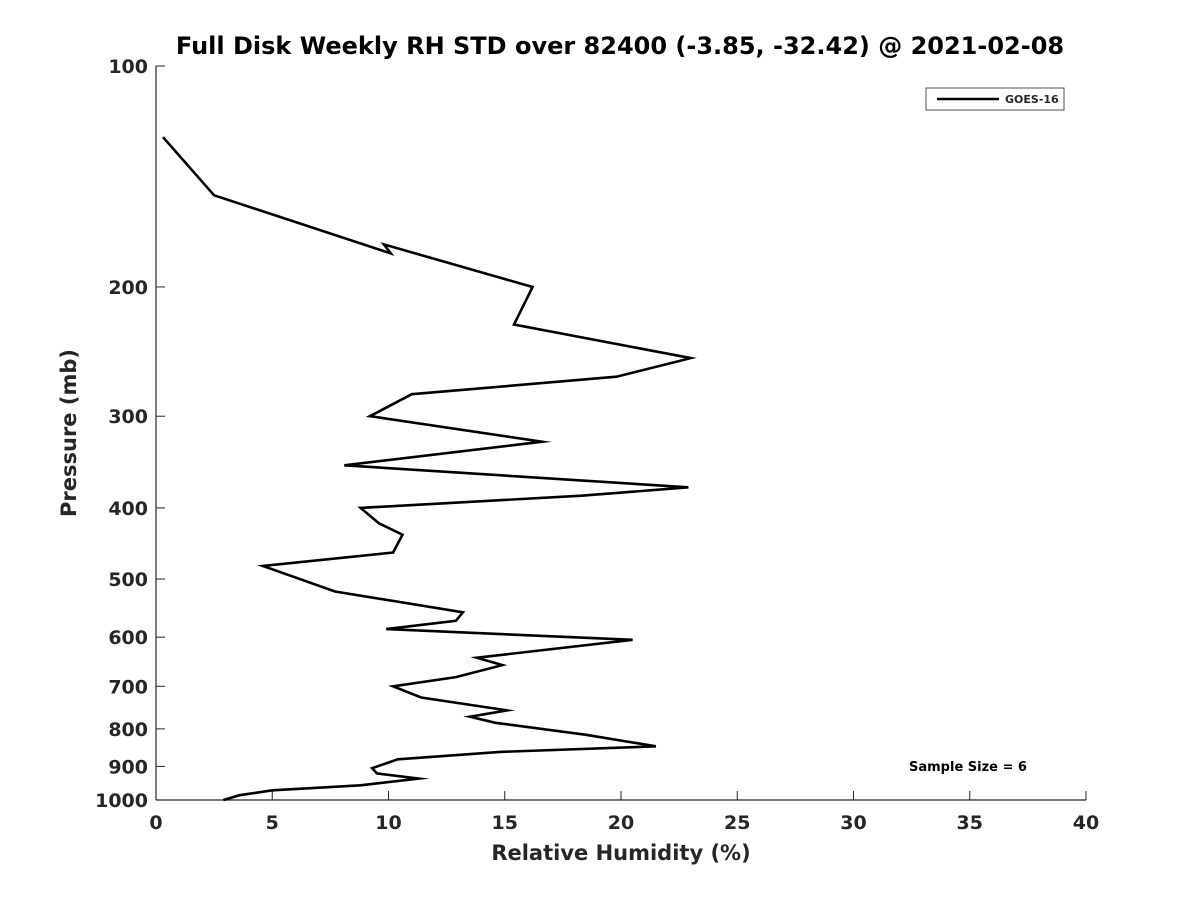 This screenshot has width=1200, height=900. I want to click on y-tick-label: 1000, so click(121, 801).